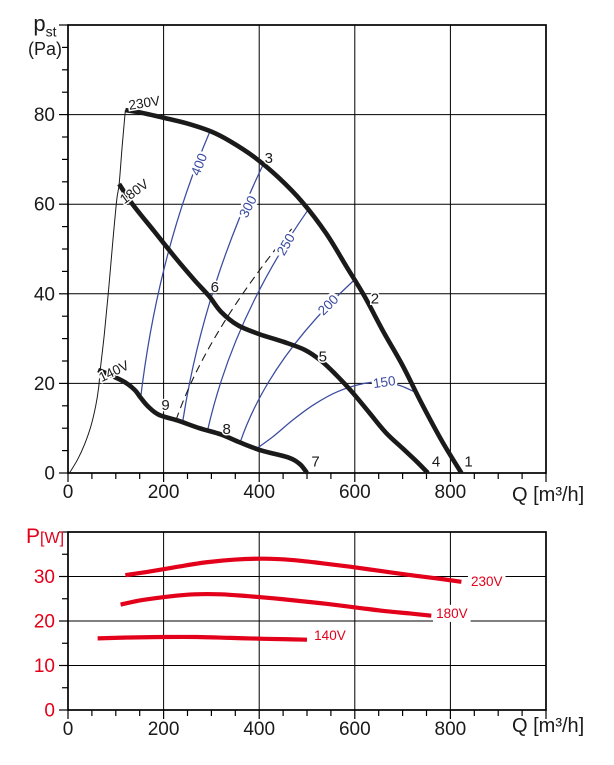 This screenshot has width=614, height=765. Describe the element at coordinates (215, 287) in the screenshot. I see `operating-point-label-6: 6` at that location.